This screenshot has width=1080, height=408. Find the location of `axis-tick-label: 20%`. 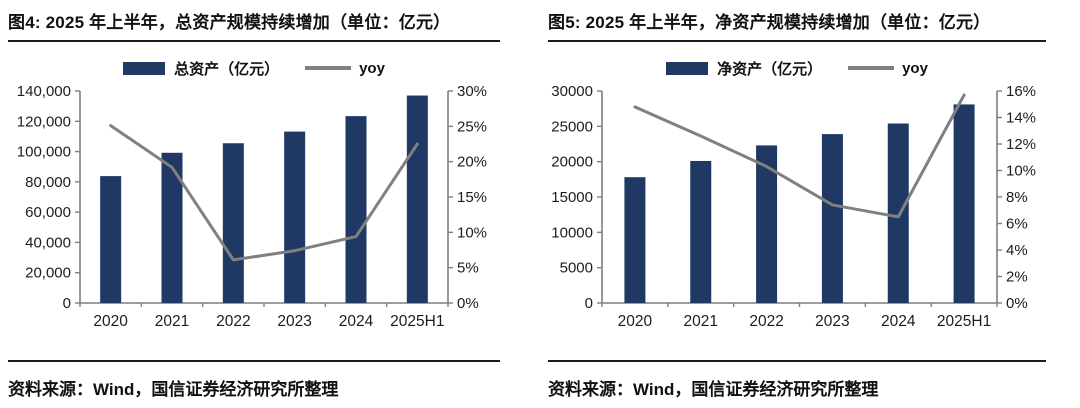

axis-tick-label: 20% is located at coordinates (472, 162).